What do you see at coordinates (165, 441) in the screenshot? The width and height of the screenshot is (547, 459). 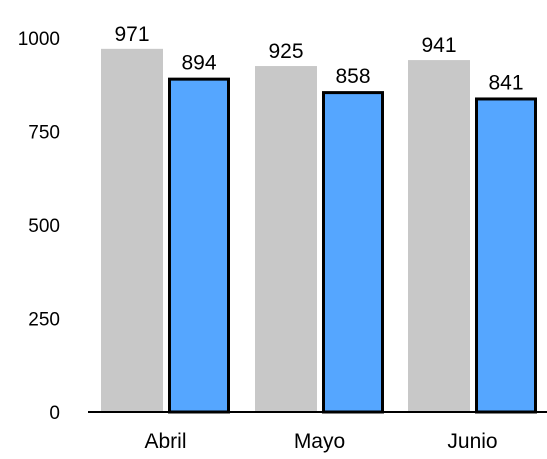 I see `category-label: Abril` at bounding box center [165, 441].